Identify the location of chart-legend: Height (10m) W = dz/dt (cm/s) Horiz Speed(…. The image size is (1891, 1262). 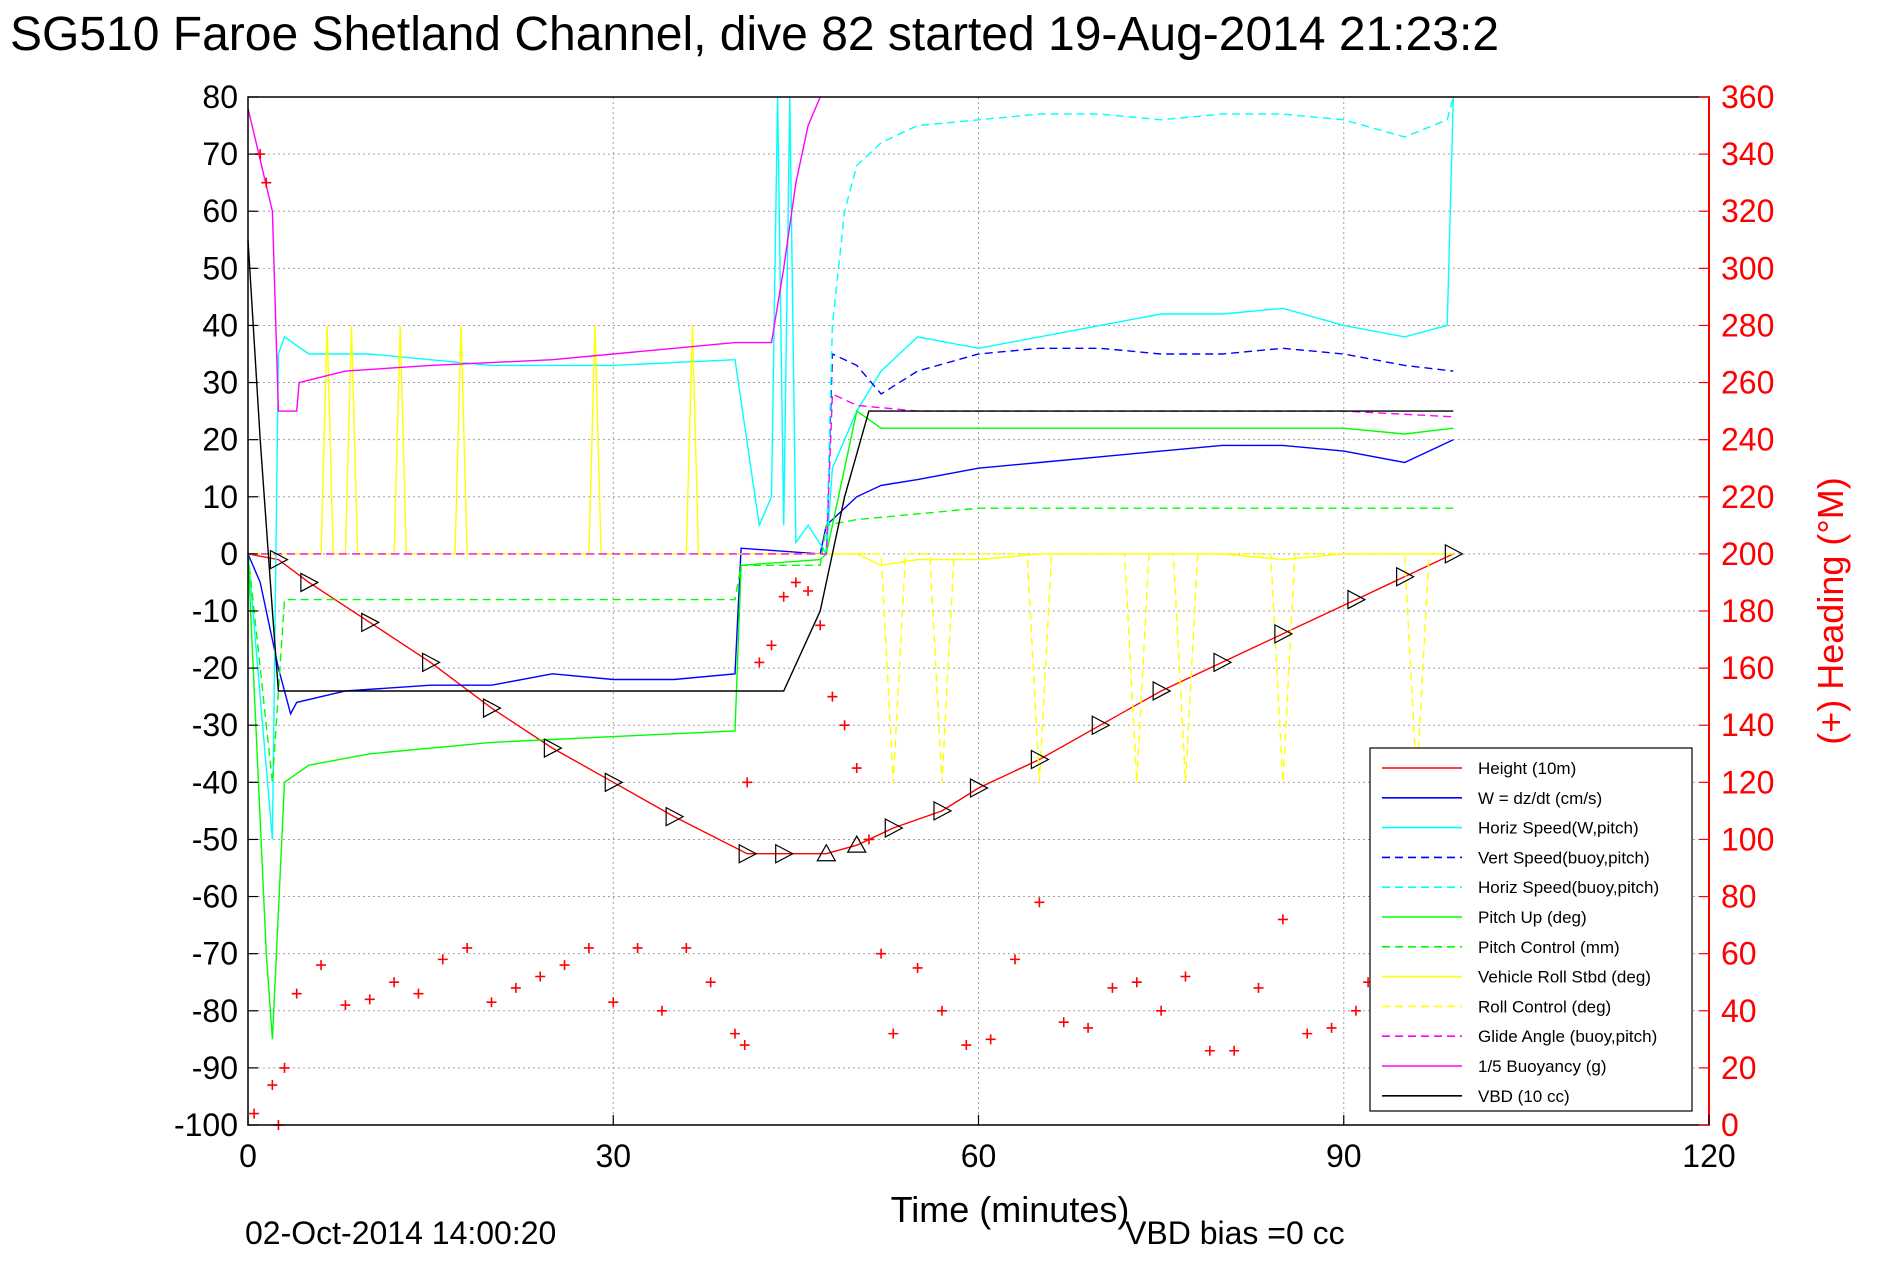
(1531, 929).